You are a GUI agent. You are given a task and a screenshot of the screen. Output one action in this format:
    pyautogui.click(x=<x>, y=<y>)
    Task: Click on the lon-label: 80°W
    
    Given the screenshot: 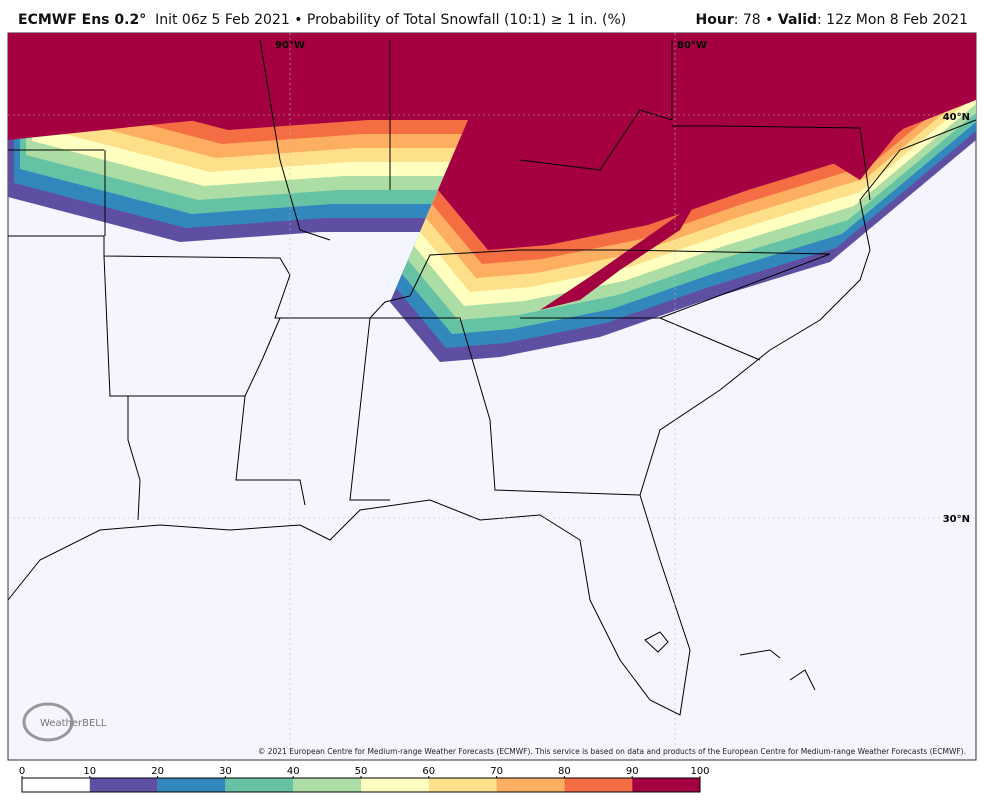 What is the action you would take?
    pyautogui.click(x=692, y=45)
    